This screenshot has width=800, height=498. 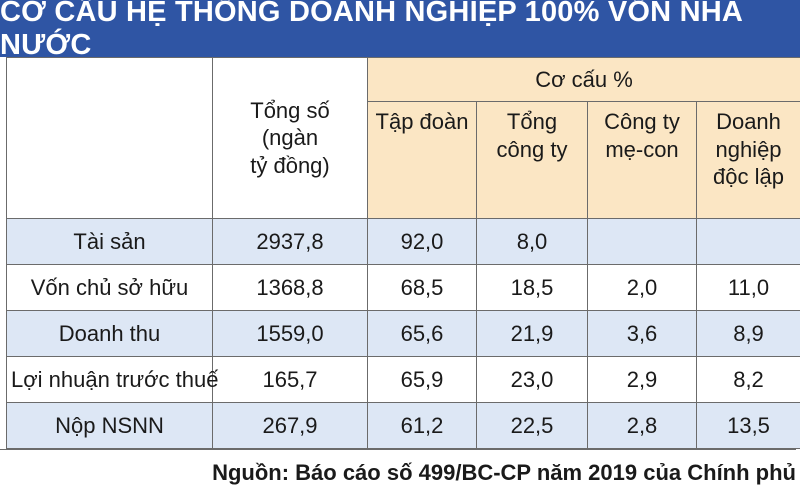 What do you see at coordinates (642, 425) in the screenshot?
I see `cell-value: 2,8` at bounding box center [642, 425].